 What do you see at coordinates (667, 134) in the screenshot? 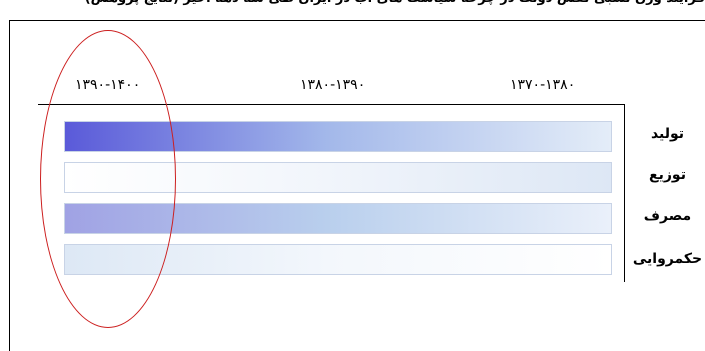
I see `row-label-production: تولید` at bounding box center [667, 134].